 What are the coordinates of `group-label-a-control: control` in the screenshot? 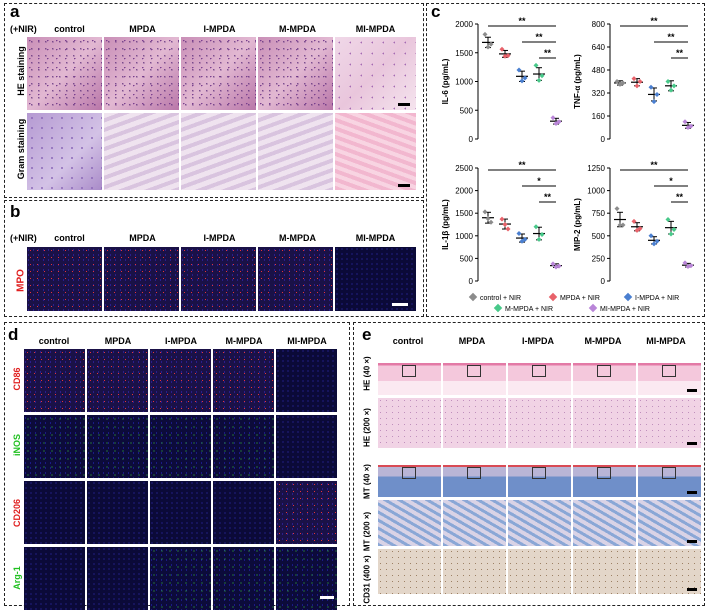 It's located at (69, 29).